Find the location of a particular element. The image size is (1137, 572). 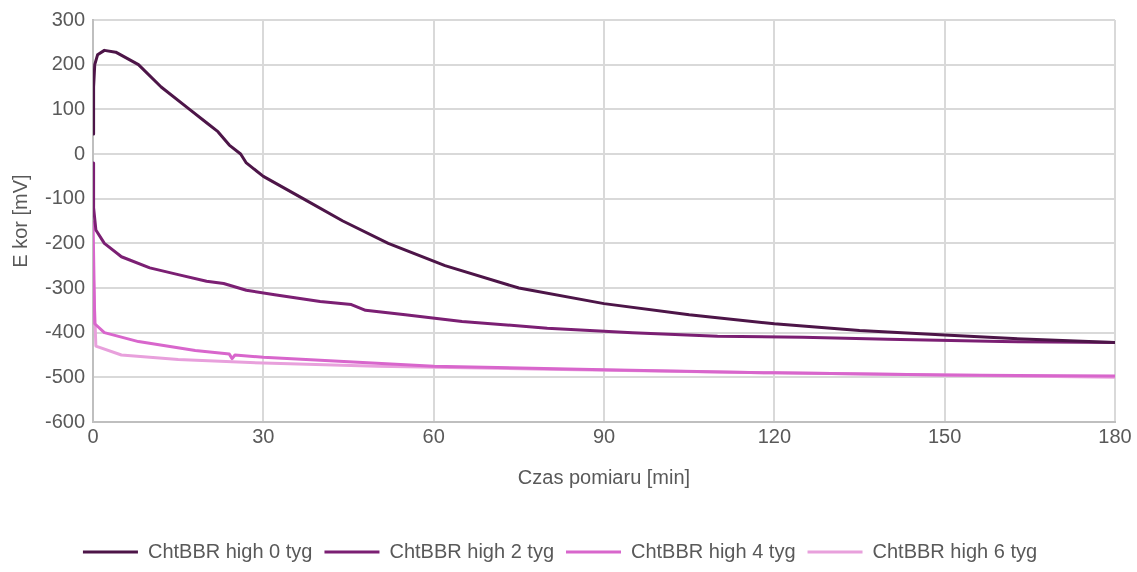

x-tick-label: 150 is located at coordinates (944, 435).